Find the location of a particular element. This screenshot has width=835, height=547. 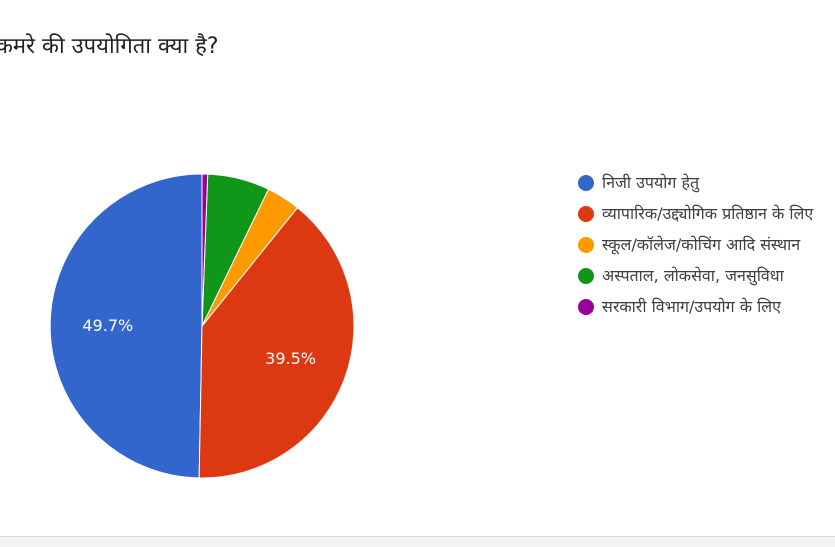

footer-bar is located at coordinates (417, 541).